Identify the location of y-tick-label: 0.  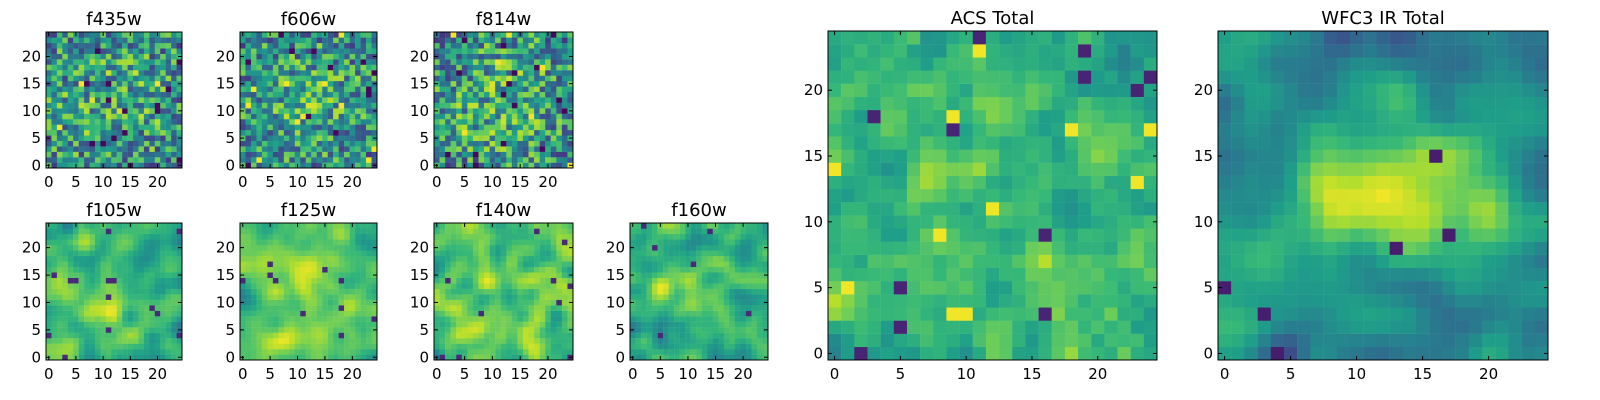
(36, 165).